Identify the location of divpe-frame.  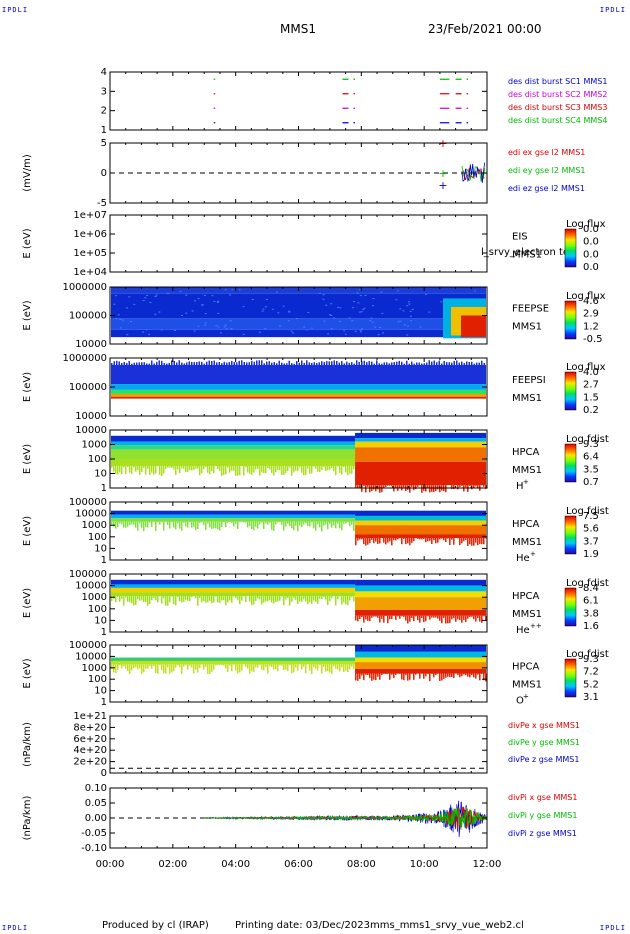
(298, 744).